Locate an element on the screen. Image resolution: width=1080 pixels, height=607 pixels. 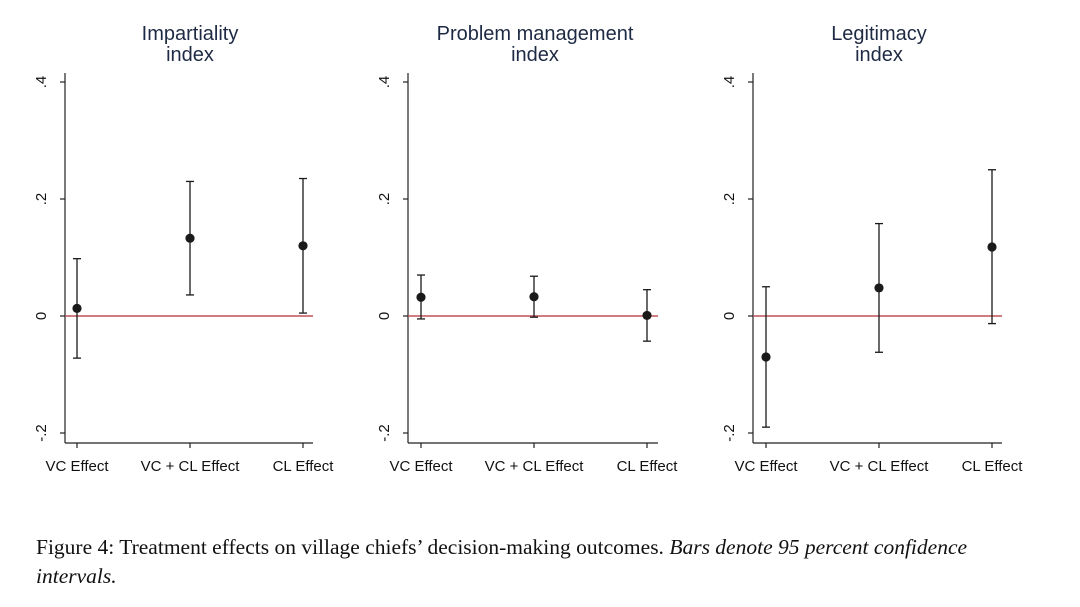
panel-2-title-line-2: index is located at coordinates (535, 55).